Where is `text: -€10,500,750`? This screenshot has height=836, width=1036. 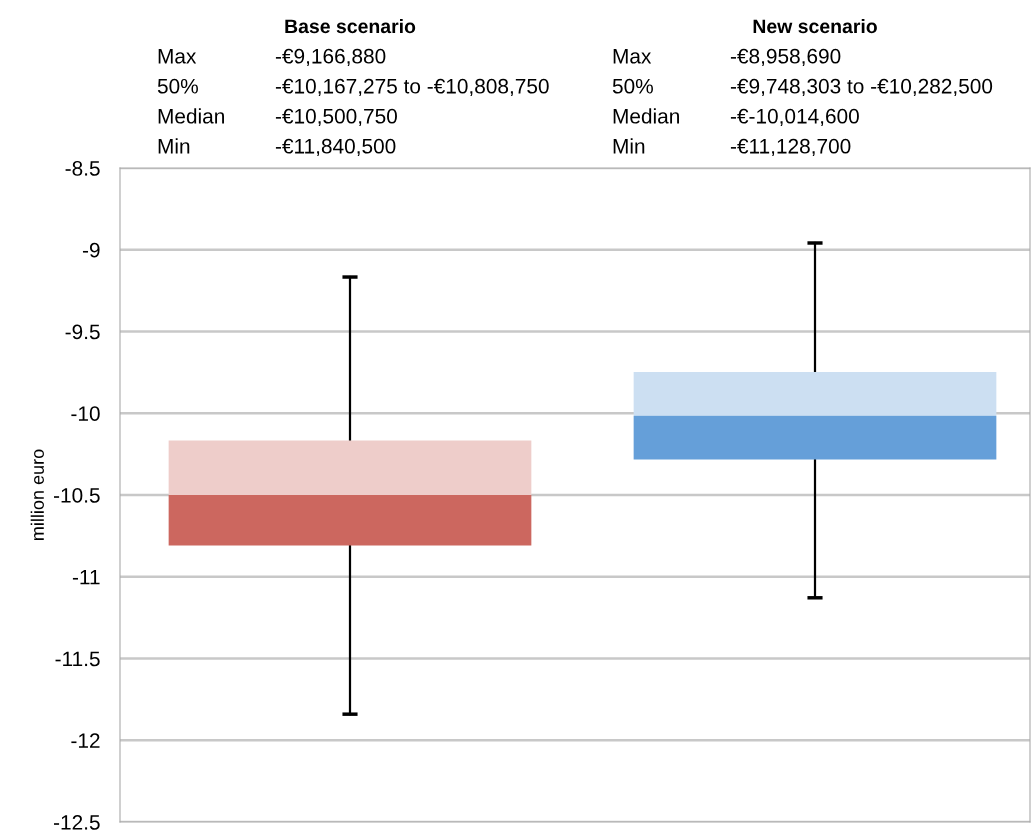 text: -€10,500,750 is located at coordinates (336, 117).